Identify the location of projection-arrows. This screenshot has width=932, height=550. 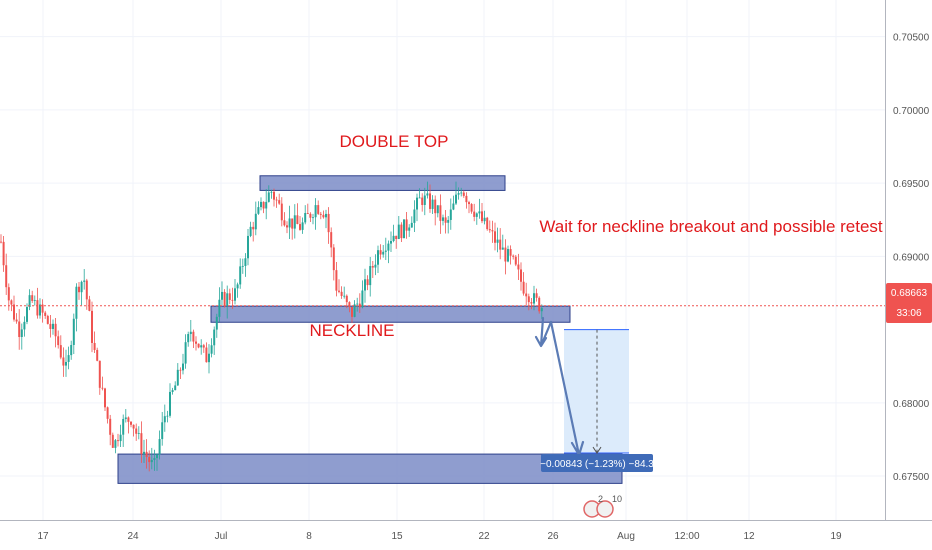
(559, 386).